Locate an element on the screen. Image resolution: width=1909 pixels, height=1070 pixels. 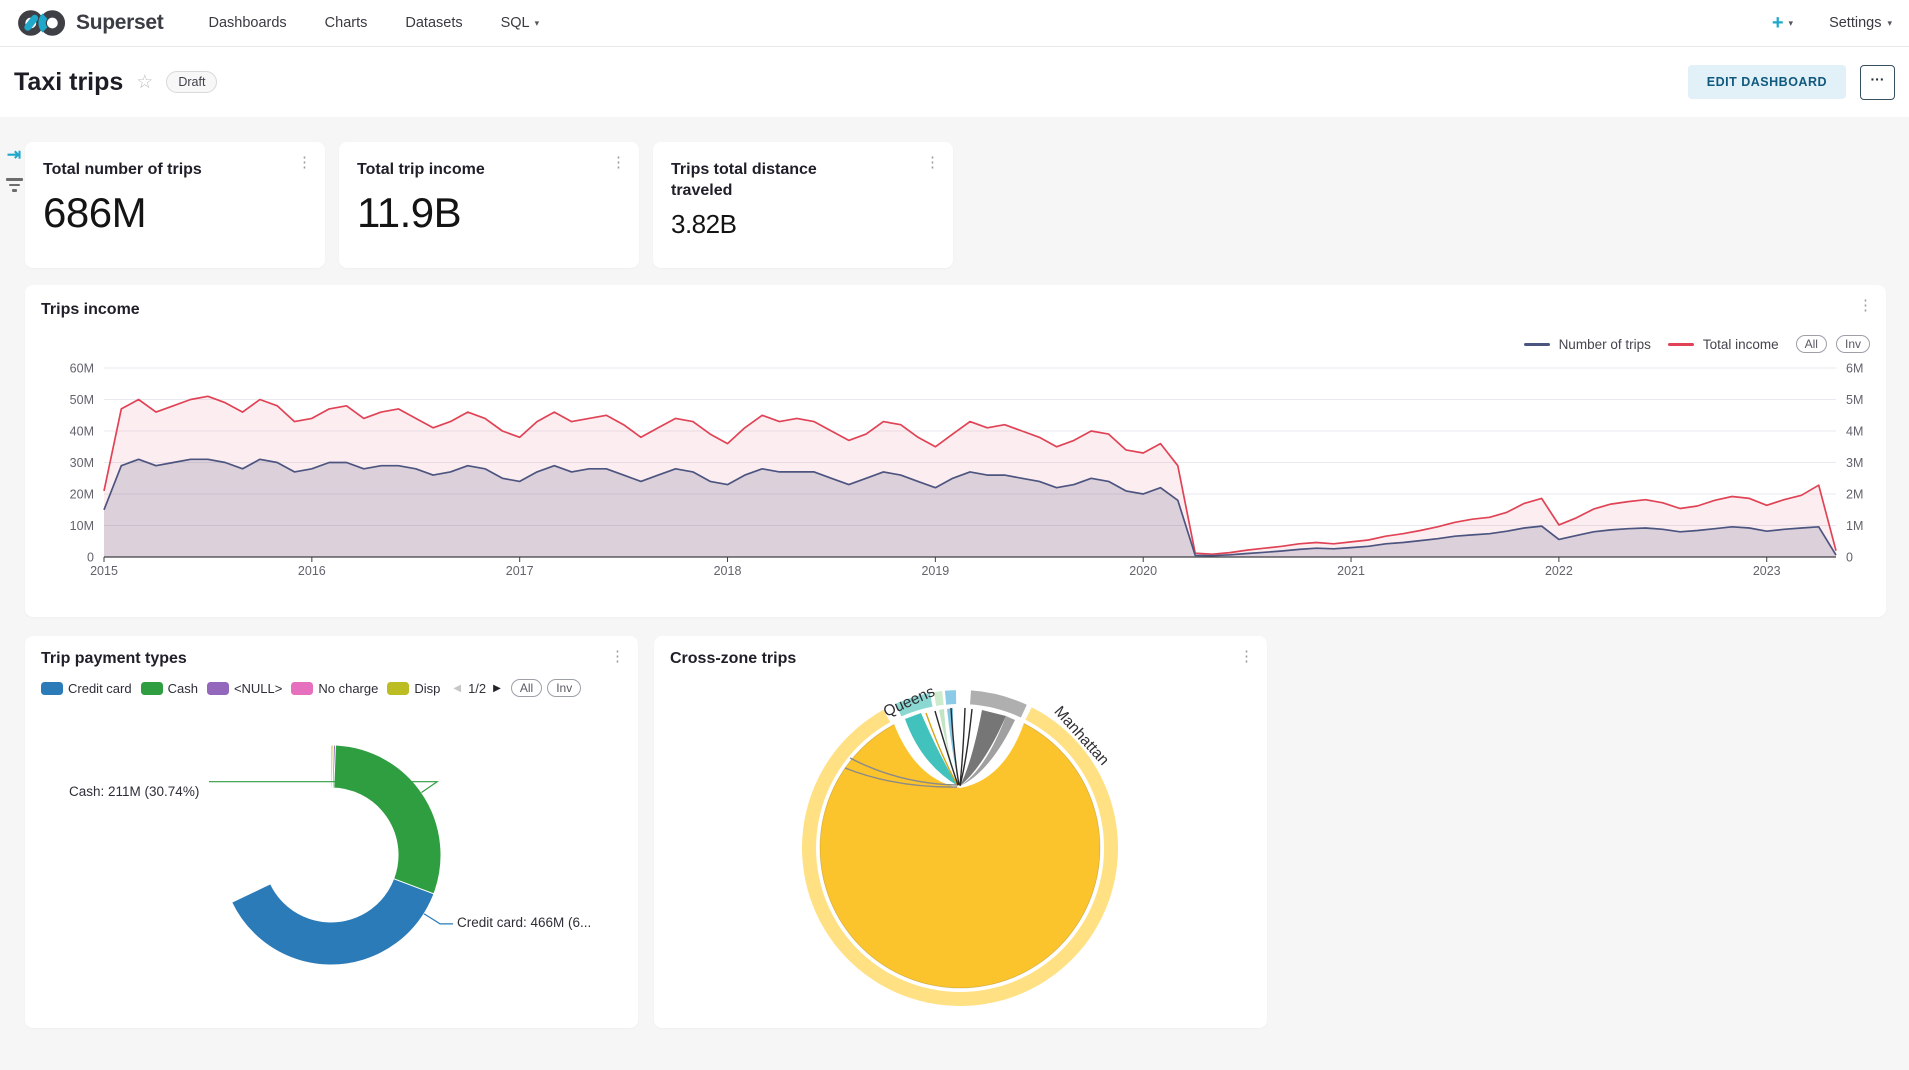
cross-zone-trips-card: Cross-zone trips ⋮ Manhattan Queens is located at coordinates (960, 832).